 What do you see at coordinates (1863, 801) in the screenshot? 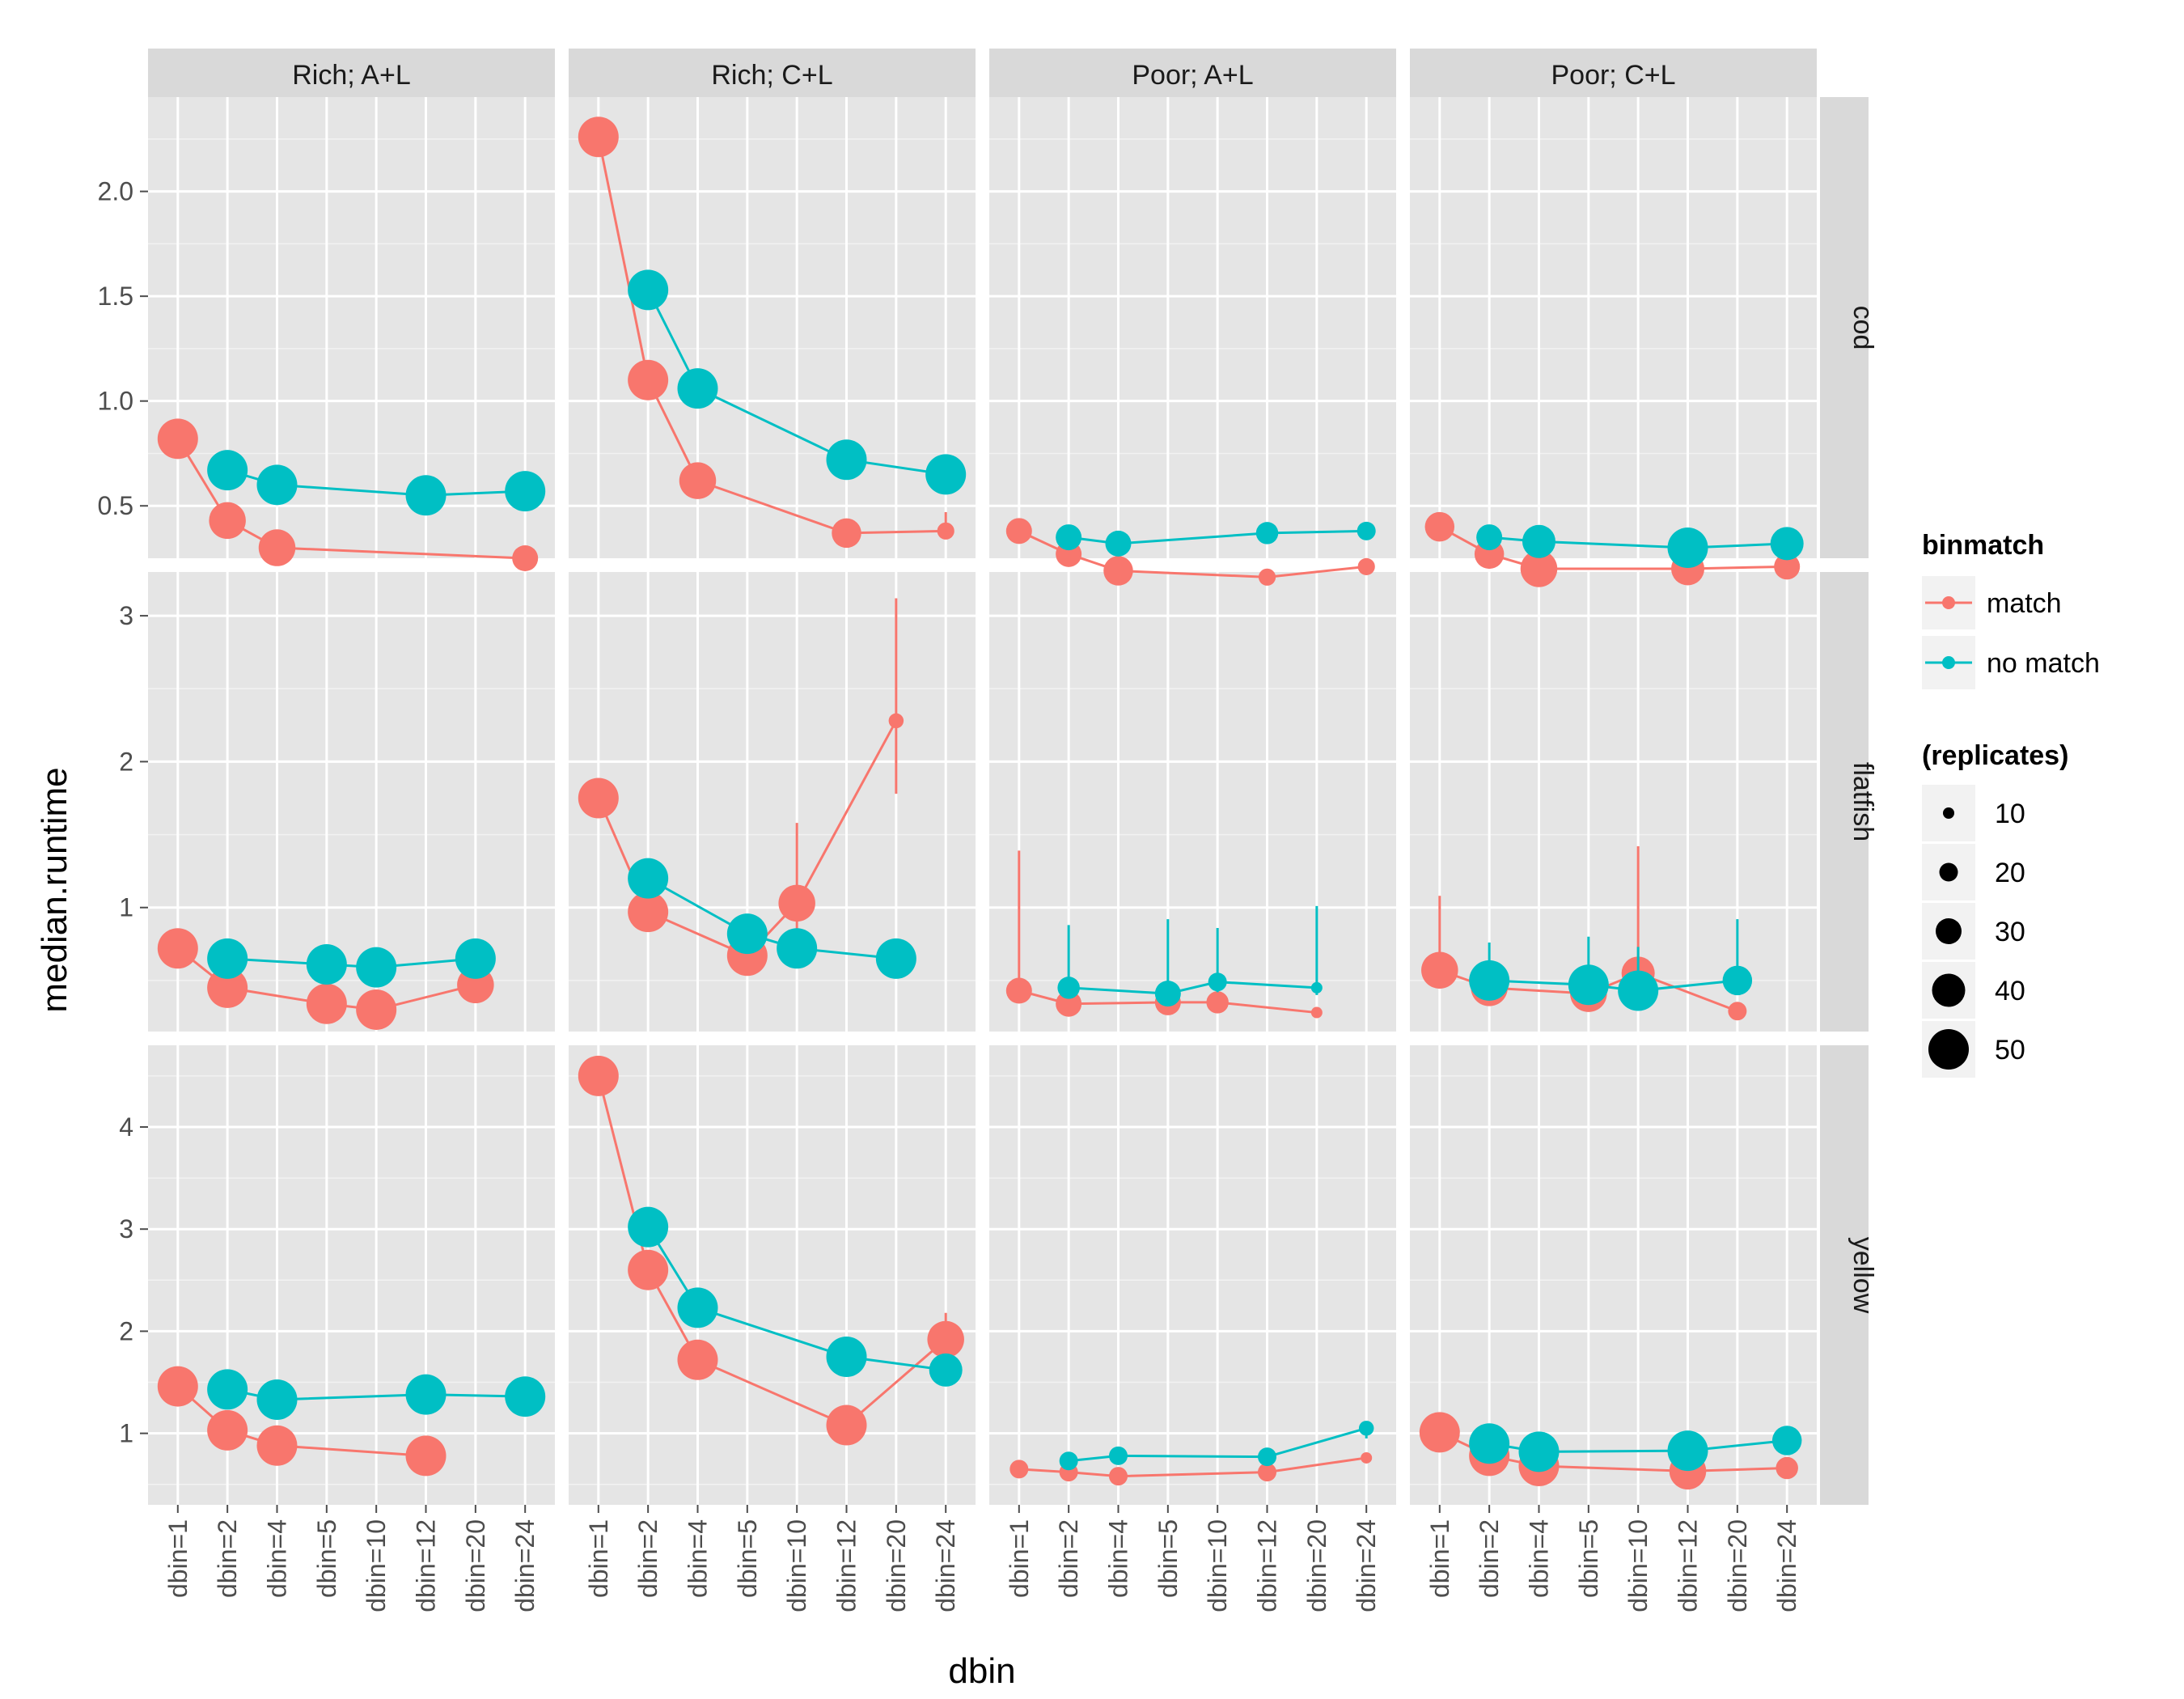
I see `facet-strip-row-label: flatfish` at bounding box center [1863, 801].